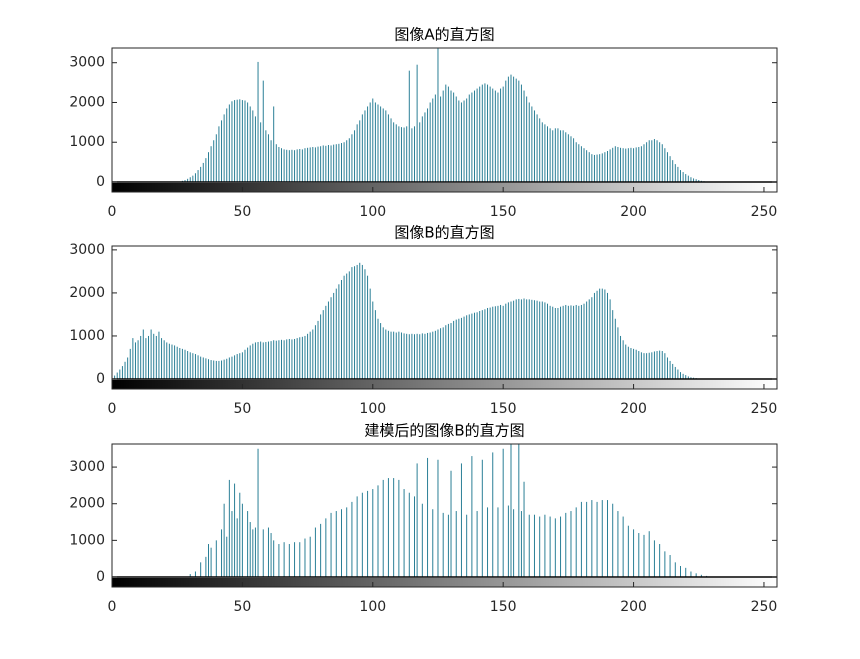 Image resolution: width=860 pixels, height=659 pixels. What do you see at coordinates (444, 233) in the screenshot?
I see `chart-title: 图像B的直方图` at bounding box center [444, 233].